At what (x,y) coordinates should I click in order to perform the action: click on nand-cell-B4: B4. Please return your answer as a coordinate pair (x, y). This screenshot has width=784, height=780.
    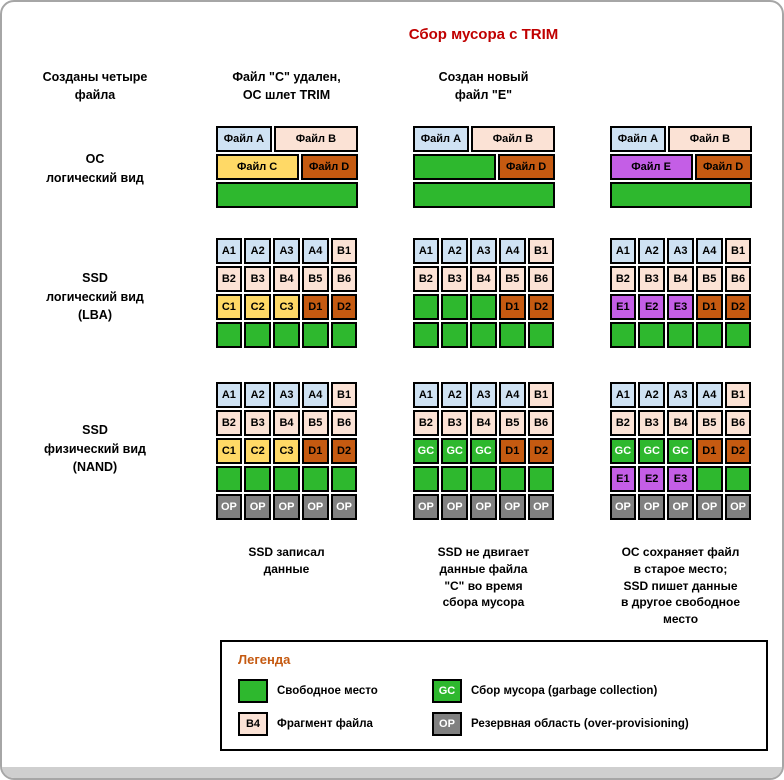
    Looking at the image, I should click on (680, 423).